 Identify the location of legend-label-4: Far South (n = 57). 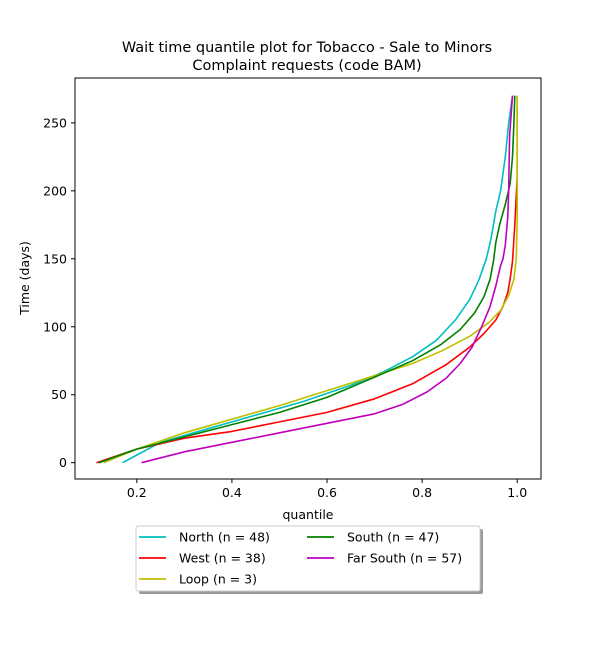
(404, 558).